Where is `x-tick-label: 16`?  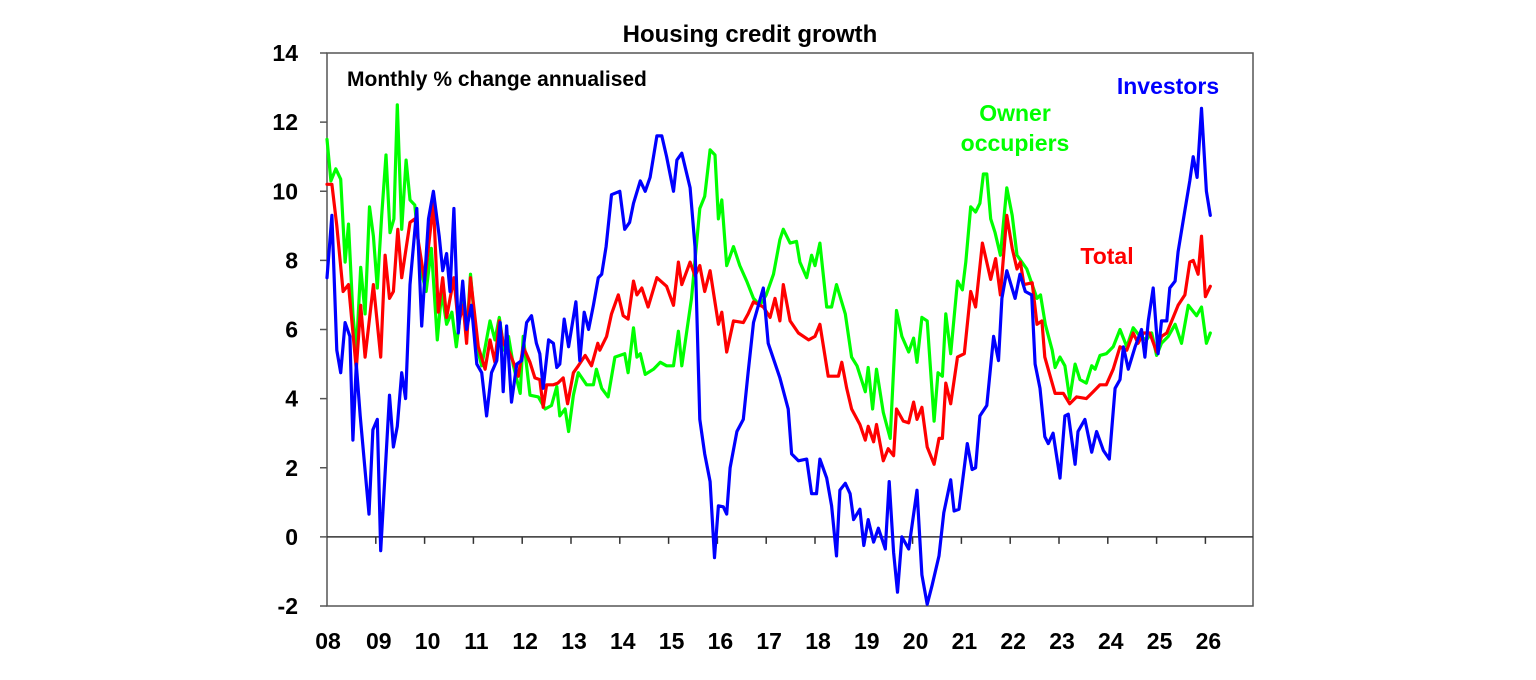 x-tick-label: 16 is located at coordinates (721, 641).